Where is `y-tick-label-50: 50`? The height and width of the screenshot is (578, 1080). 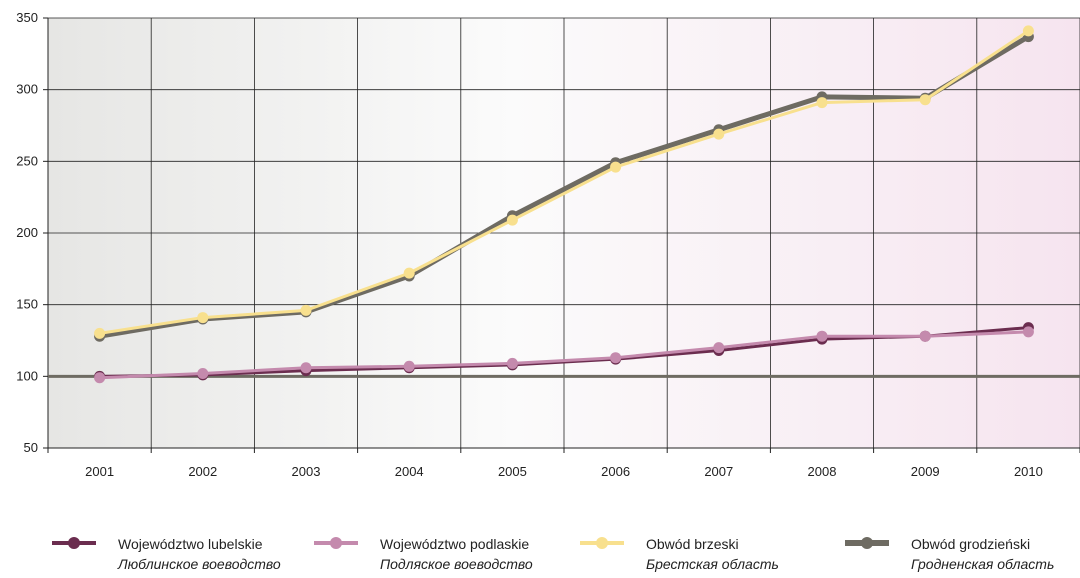
y-tick-label-50: 50 is located at coordinates (31, 447).